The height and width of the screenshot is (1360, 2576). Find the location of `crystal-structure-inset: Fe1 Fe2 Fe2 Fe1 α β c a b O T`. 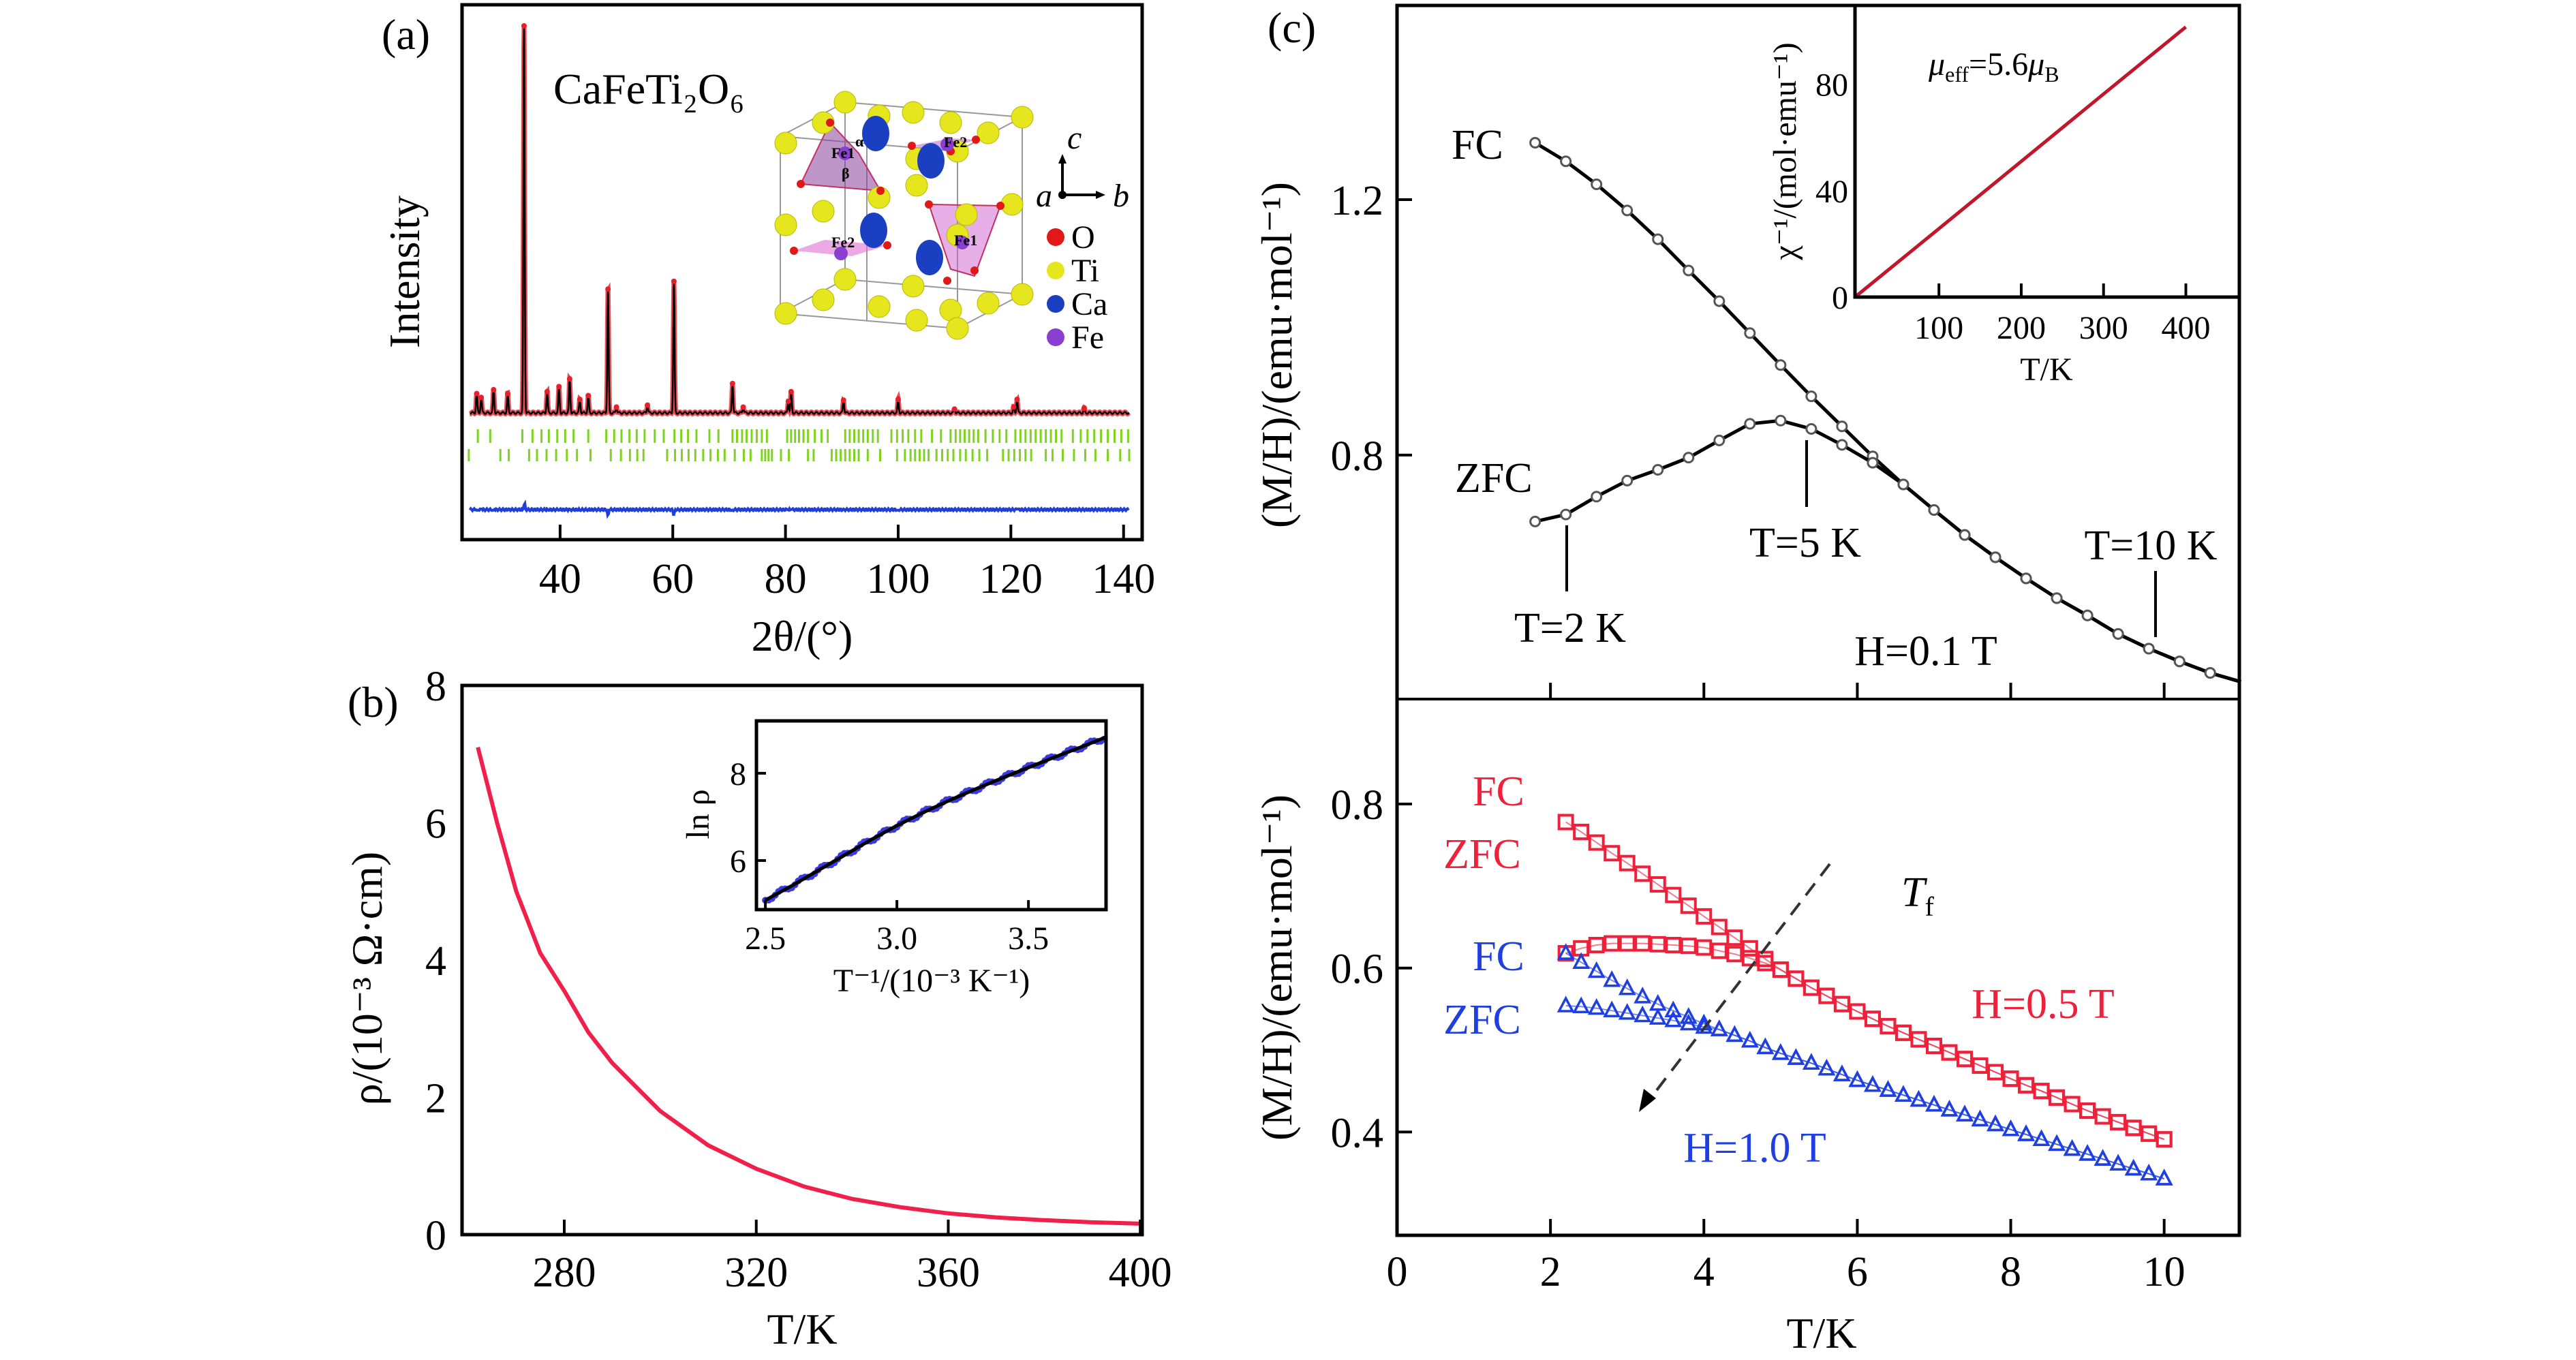

crystal-structure-inset: Fe1 Fe2 Fe2 Fe1 α β c a b O T is located at coordinates (951, 223).